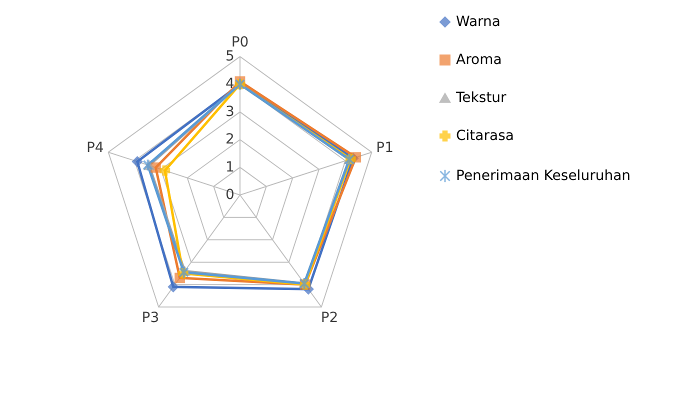  Describe the element at coordinates (478, 22) in the screenshot. I see `legend-label: Warna` at that location.